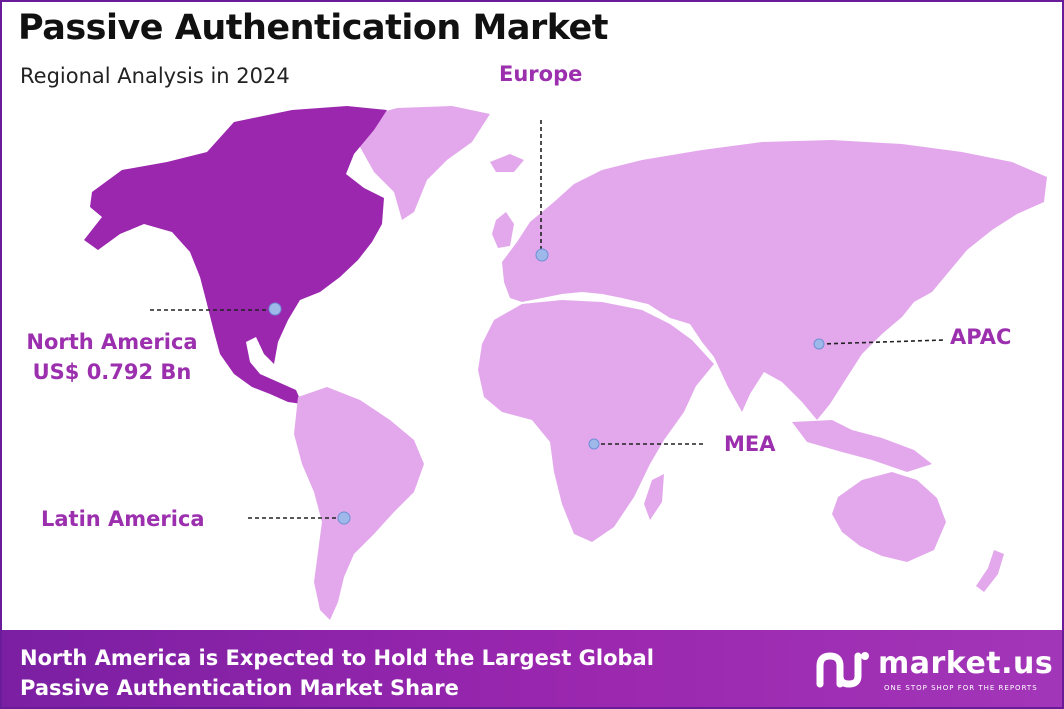 The height and width of the screenshot is (709, 1064). I want to click on page-subtitle: Regional Analysis in 2024, so click(155, 76).